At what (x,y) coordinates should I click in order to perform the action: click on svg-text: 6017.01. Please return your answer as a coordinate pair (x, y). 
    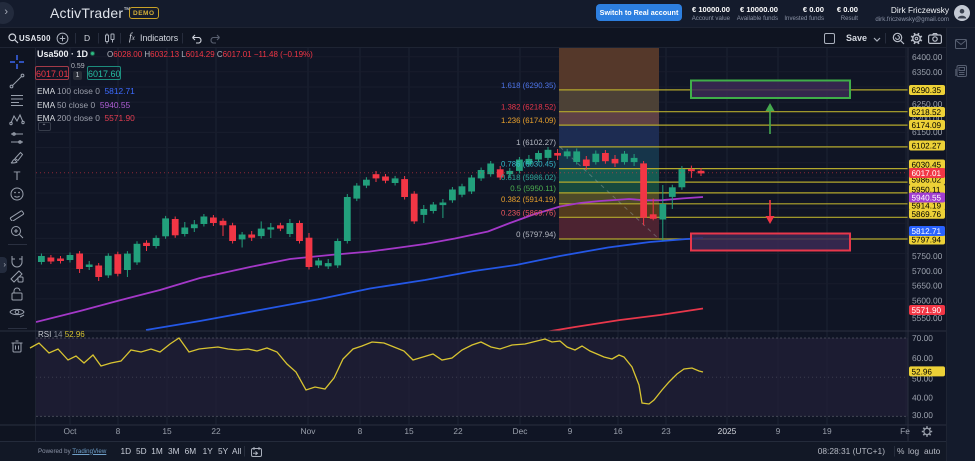
    Looking at the image, I should click on (927, 173).